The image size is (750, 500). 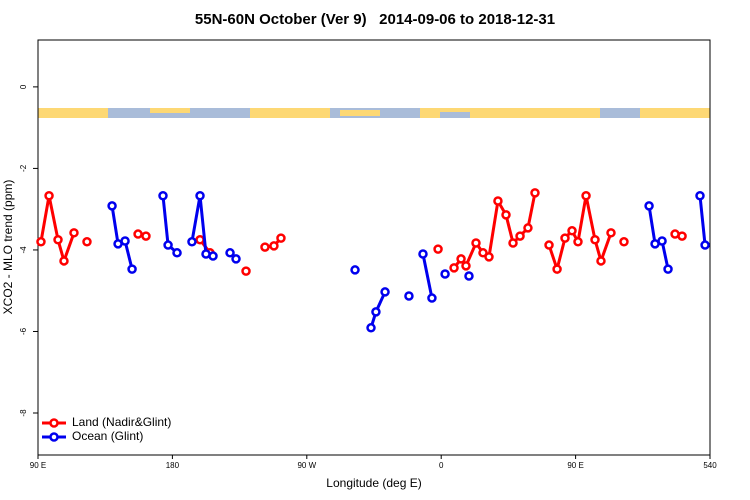 I want to click on legend-label: Ocean (Glint), so click(x=107, y=436).